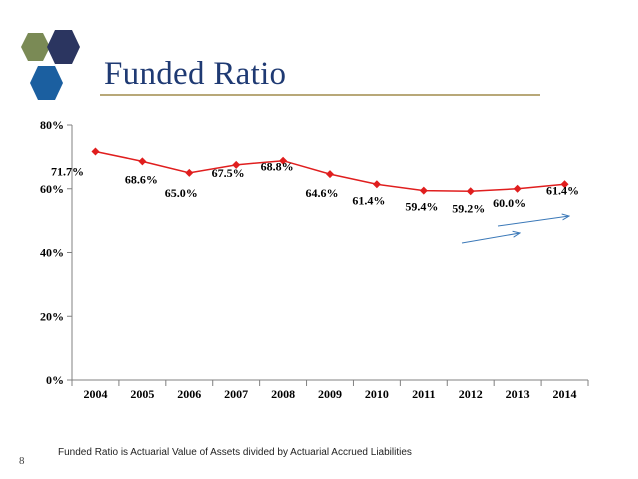 This screenshot has height=479, width=638. I want to click on y-tick-label: 80%, so click(52, 125).